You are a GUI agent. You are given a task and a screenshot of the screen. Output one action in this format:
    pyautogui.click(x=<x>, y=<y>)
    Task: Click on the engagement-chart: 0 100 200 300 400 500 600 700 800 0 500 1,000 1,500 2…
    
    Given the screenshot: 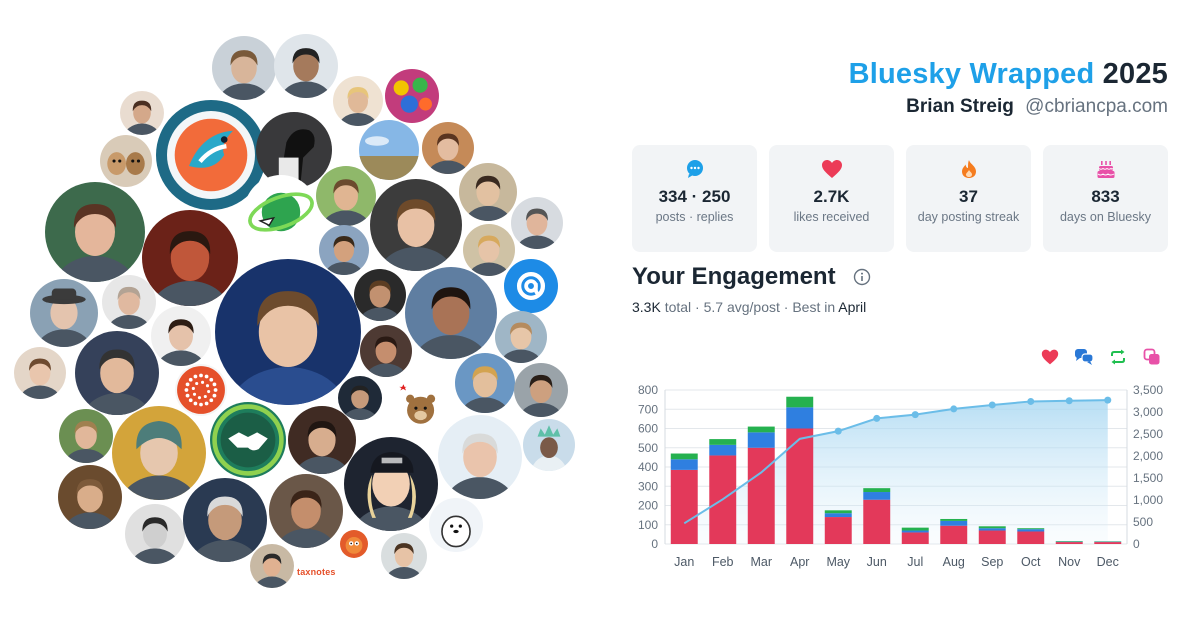 What is the action you would take?
    pyautogui.click(x=900, y=476)
    